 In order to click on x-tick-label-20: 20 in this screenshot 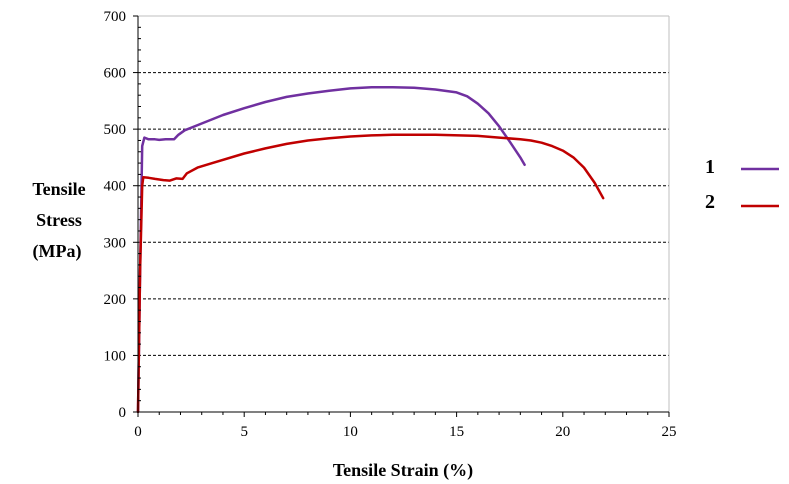, I will do `click(562, 432)`.